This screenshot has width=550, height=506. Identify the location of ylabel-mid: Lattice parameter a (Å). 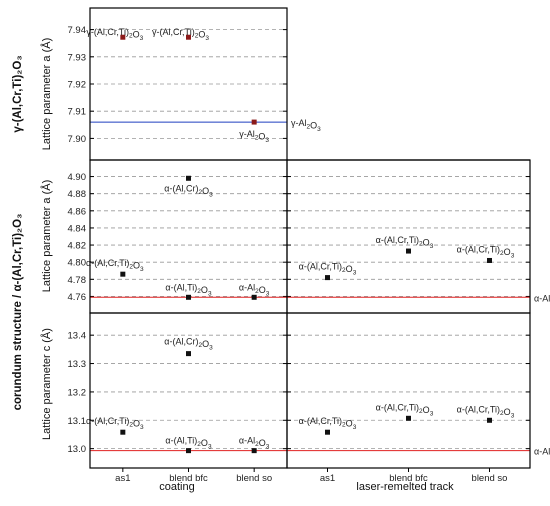
(46, 236).